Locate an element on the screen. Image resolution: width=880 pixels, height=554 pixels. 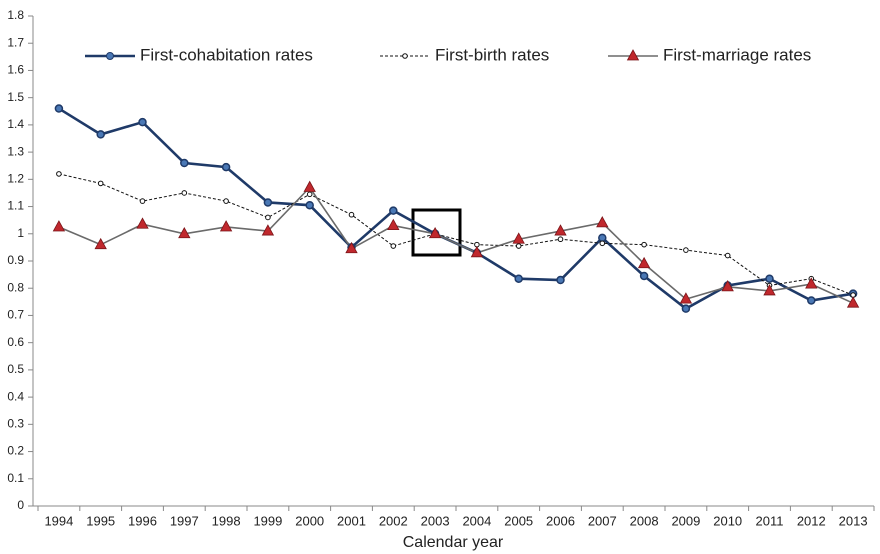
y-tick-label: 0.5 is located at coordinates (15, 369).